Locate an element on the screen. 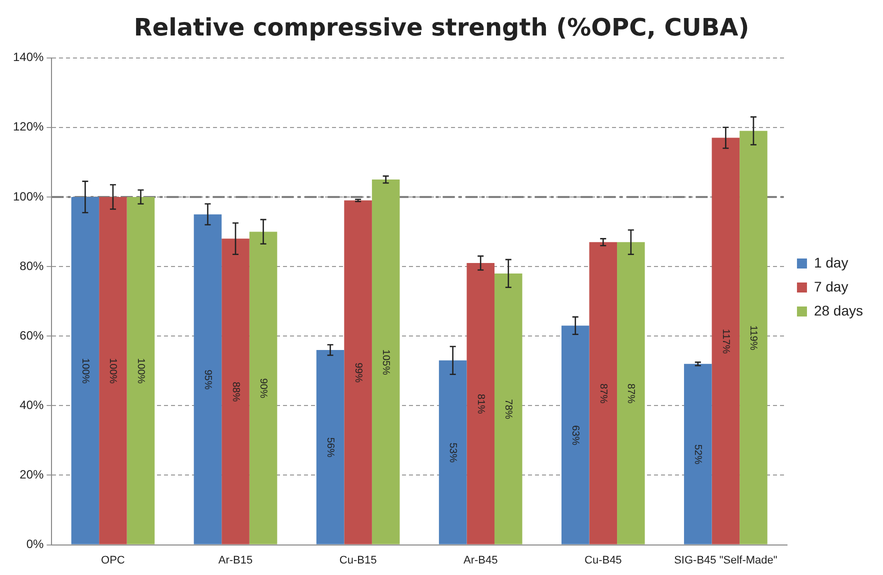 The height and width of the screenshot is (575, 883). data-label: 117% is located at coordinates (725, 341).